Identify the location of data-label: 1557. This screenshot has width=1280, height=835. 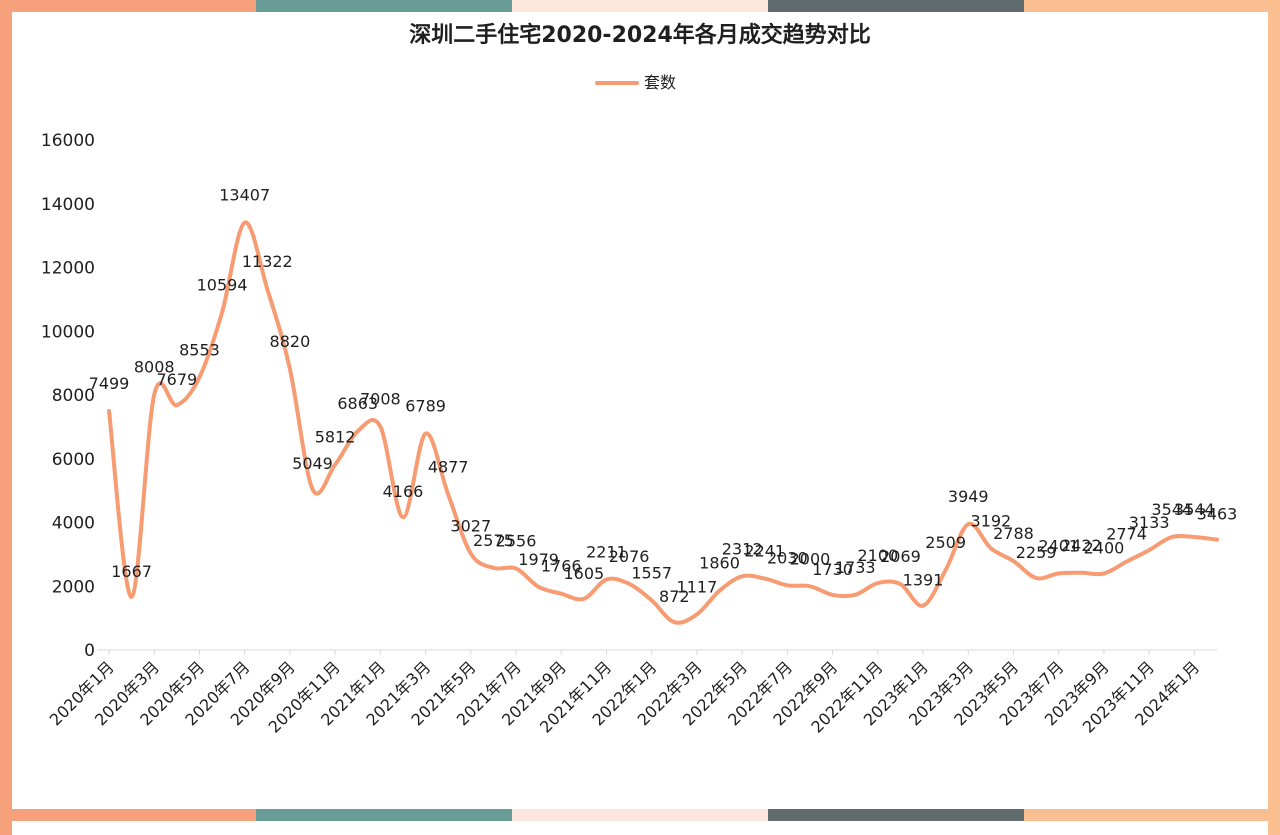
(651, 572).